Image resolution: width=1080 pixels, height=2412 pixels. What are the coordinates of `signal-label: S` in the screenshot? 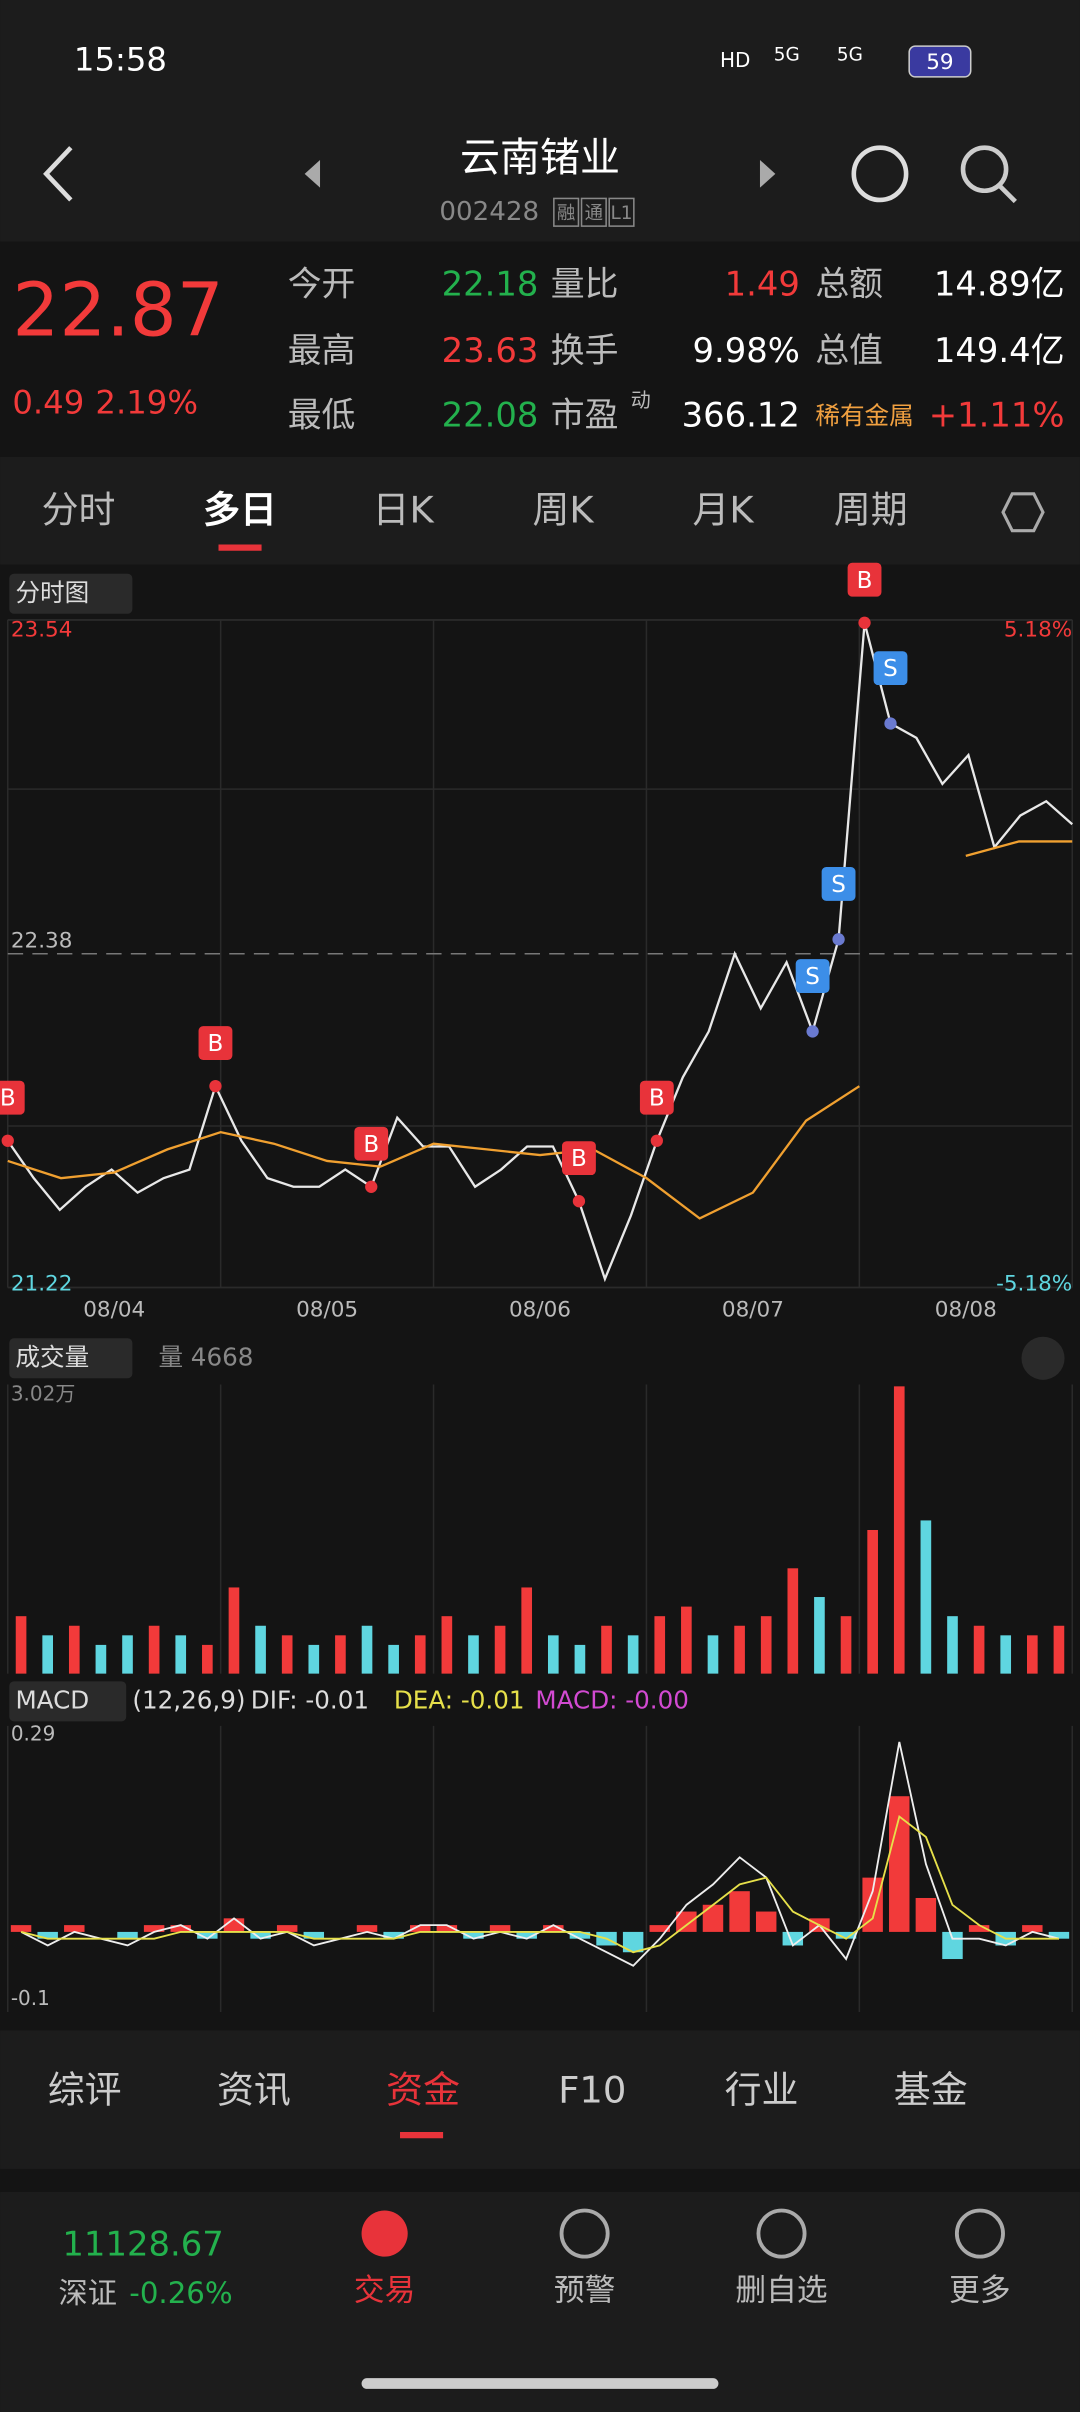 It's located at (812, 977).